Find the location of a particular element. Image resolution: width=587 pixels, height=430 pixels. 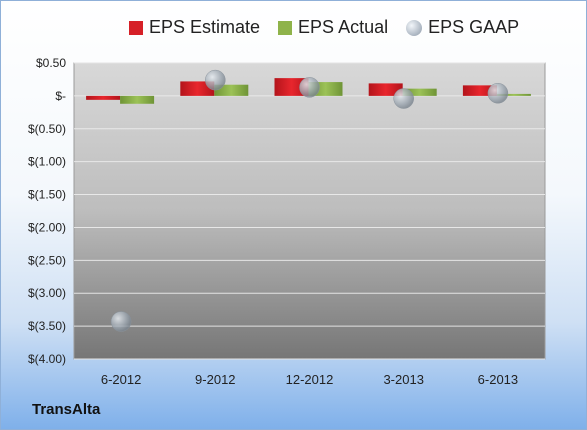

legend-swatch-estimate is located at coordinates (136, 27).